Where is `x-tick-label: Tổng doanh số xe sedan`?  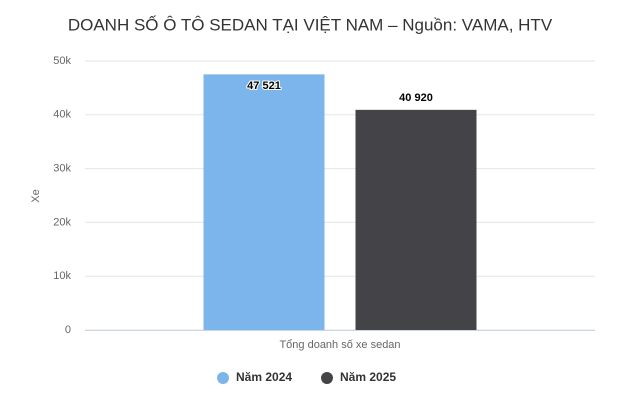
x-tick-label: Tổng doanh số xe sedan is located at coordinates (339, 345).